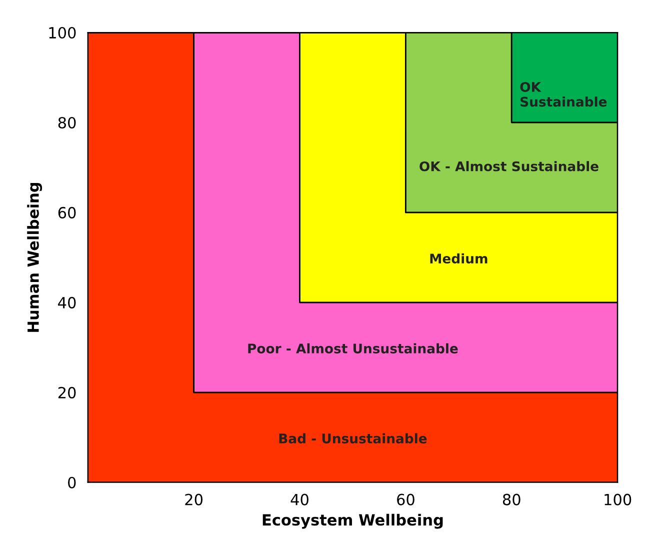 The height and width of the screenshot is (542, 646). What do you see at coordinates (405, 500) in the screenshot?
I see `x-tick-label: 60` at bounding box center [405, 500].